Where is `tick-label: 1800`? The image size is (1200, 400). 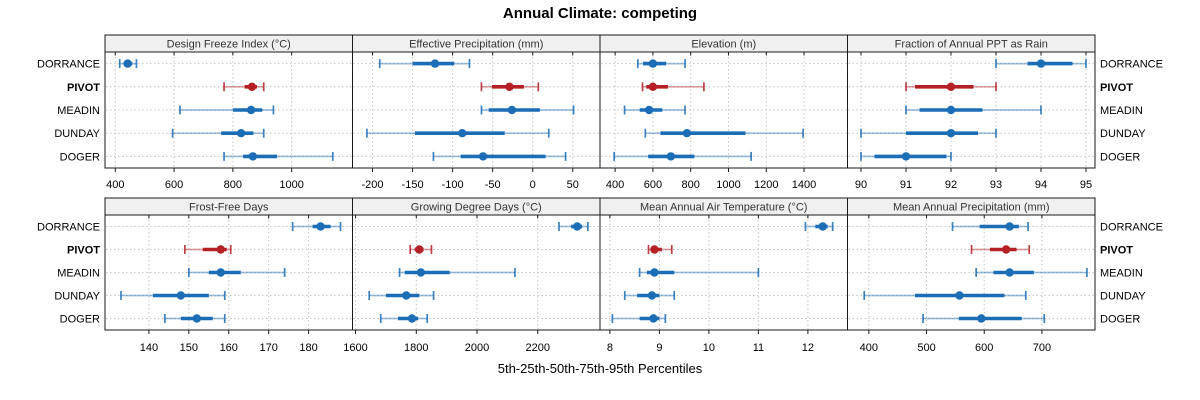
tick-label: 1800 is located at coordinates (416, 348).